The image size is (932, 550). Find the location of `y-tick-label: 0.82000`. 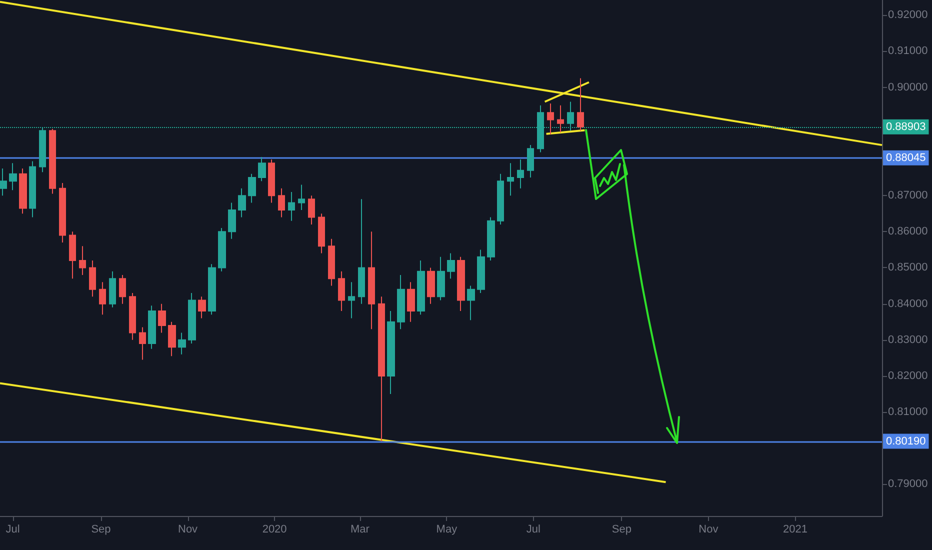

y-tick-label: 0.82000 is located at coordinates (908, 376).